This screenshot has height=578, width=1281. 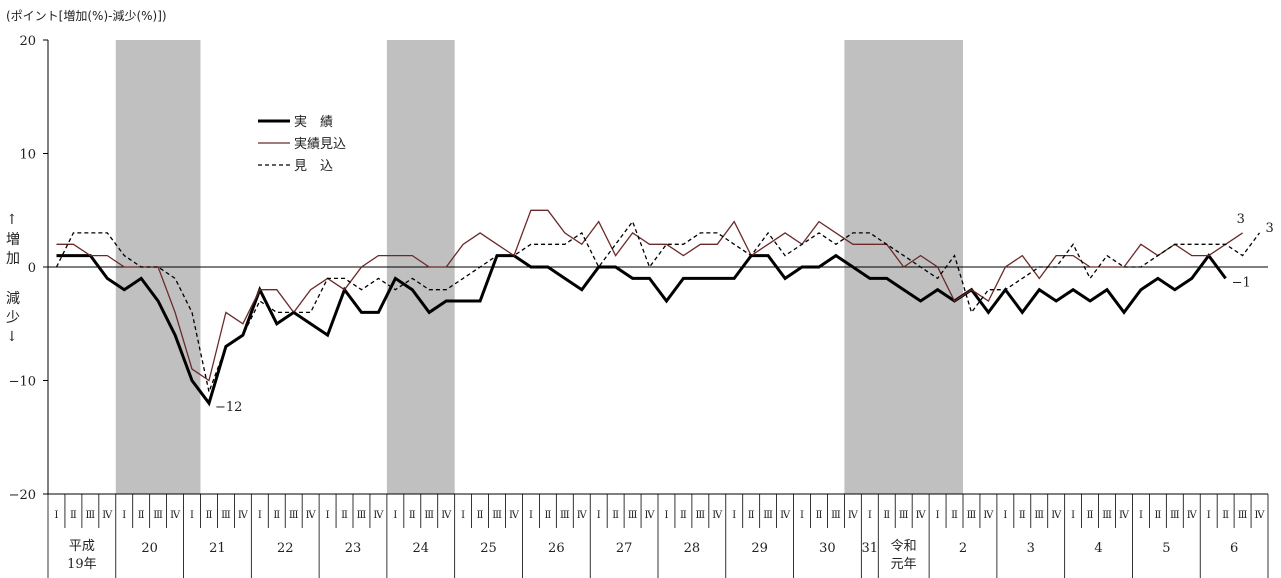 I want to click on year-label: 平成, so click(x=82, y=546).